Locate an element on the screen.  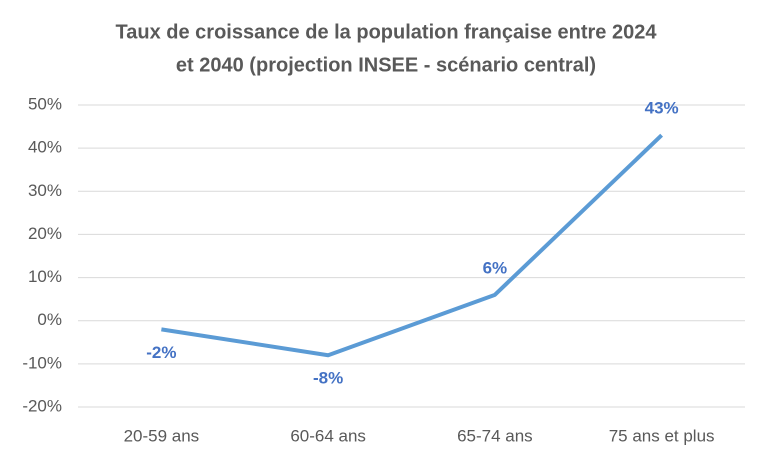
data-label: 43% is located at coordinates (662, 108).